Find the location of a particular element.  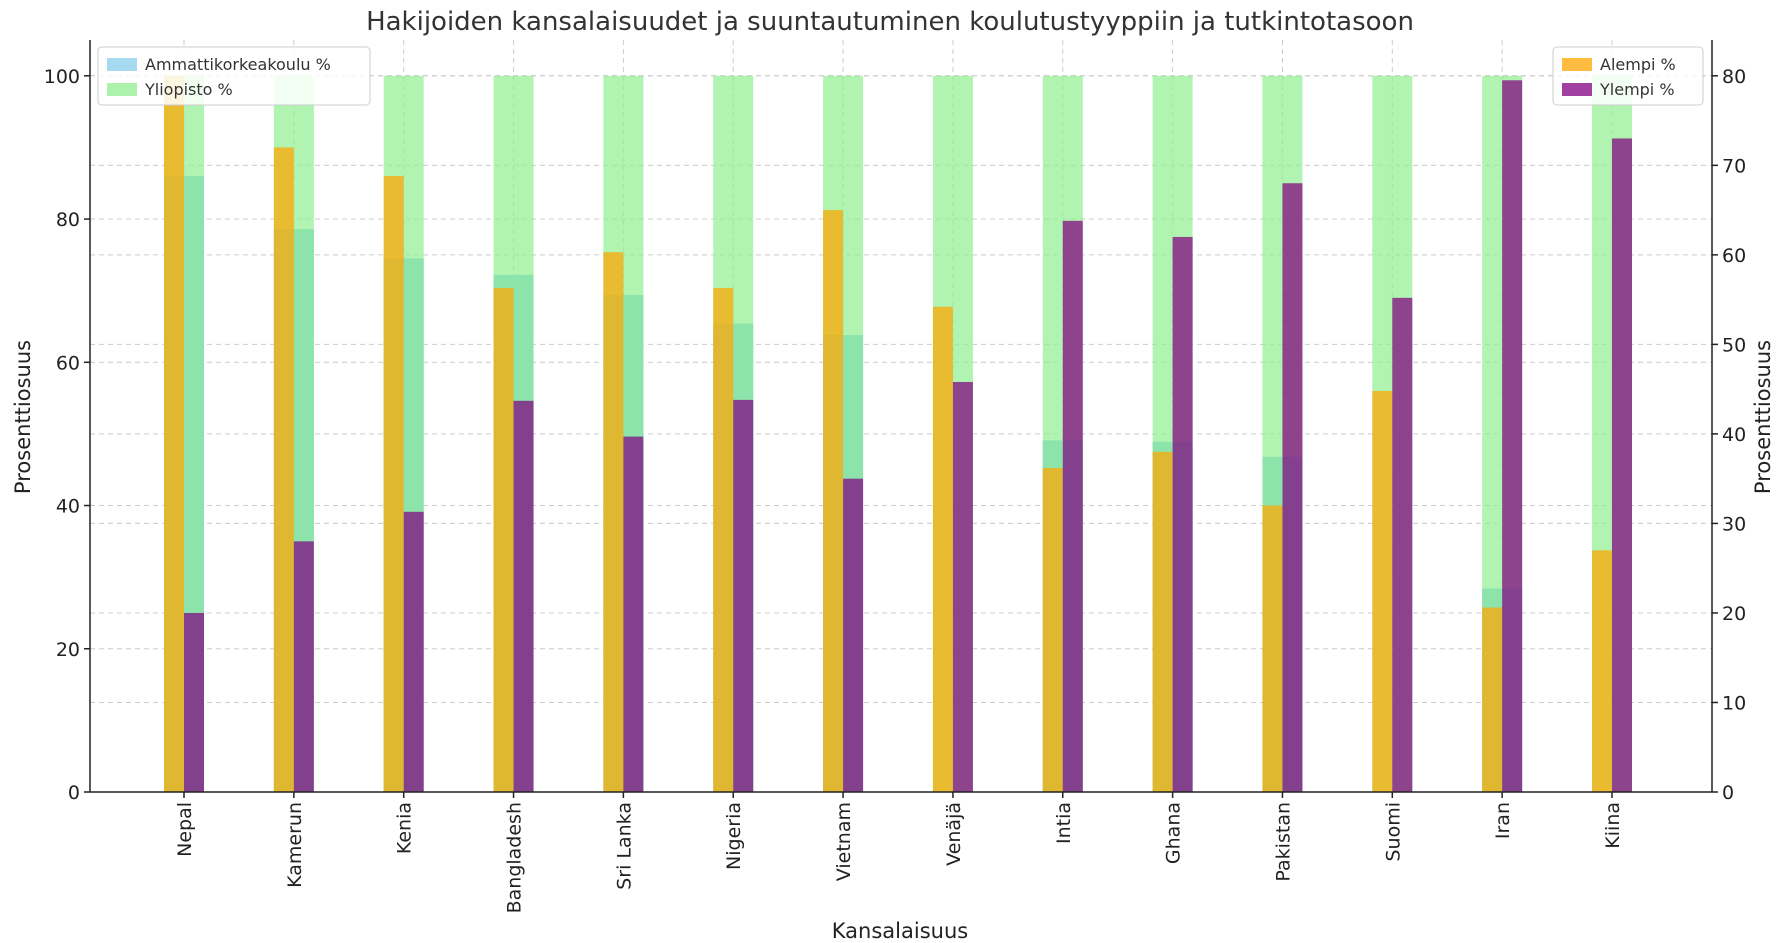

tick-label-right: 80 is located at coordinates (1734, 77).